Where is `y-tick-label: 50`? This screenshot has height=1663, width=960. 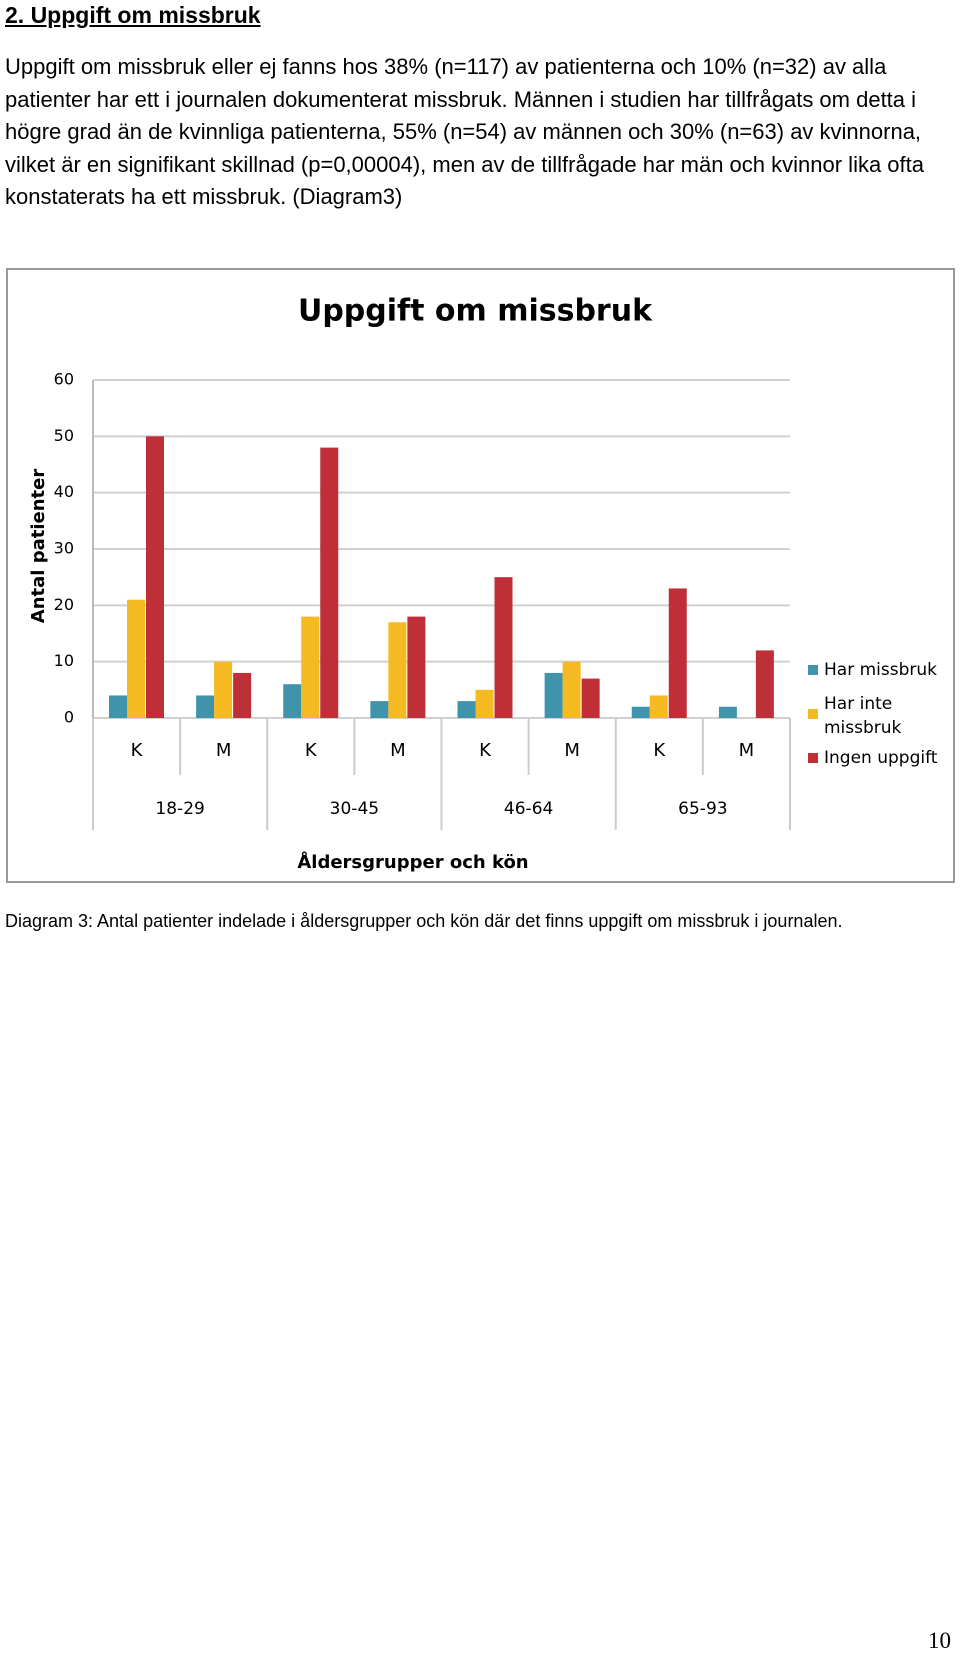 y-tick-label: 50 is located at coordinates (64, 435).